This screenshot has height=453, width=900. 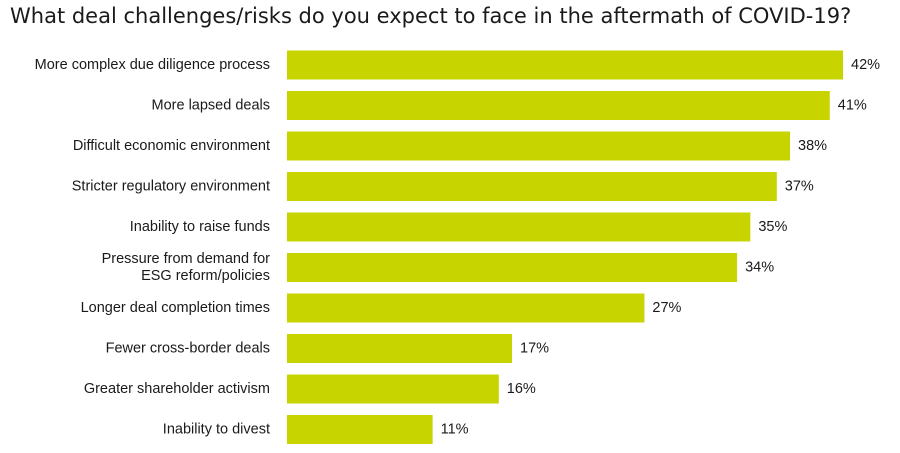 What do you see at coordinates (865, 65) in the screenshot?
I see `value-label-1: 42%` at bounding box center [865, 65].